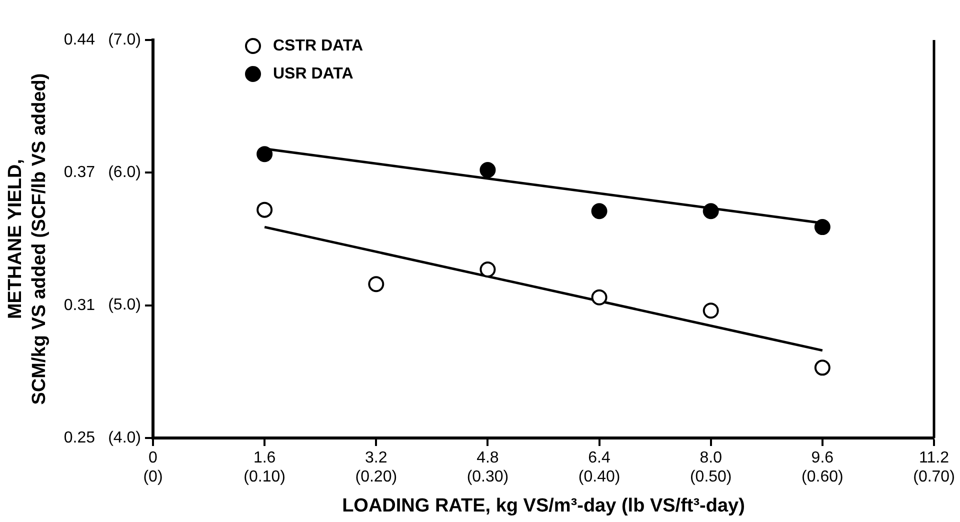 Image resolution: width=960 pixels, height=522 pixels. I want to click on x2-tick-label: (0.70), so click(934, 477).